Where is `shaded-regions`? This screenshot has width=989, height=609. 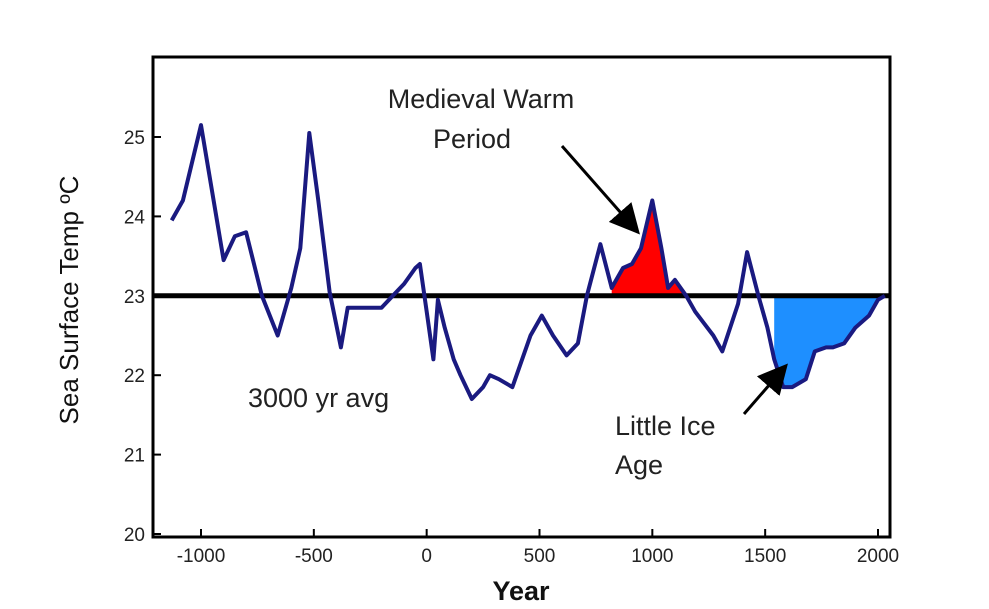
shaded-regions is located at coordinates (748, 294).